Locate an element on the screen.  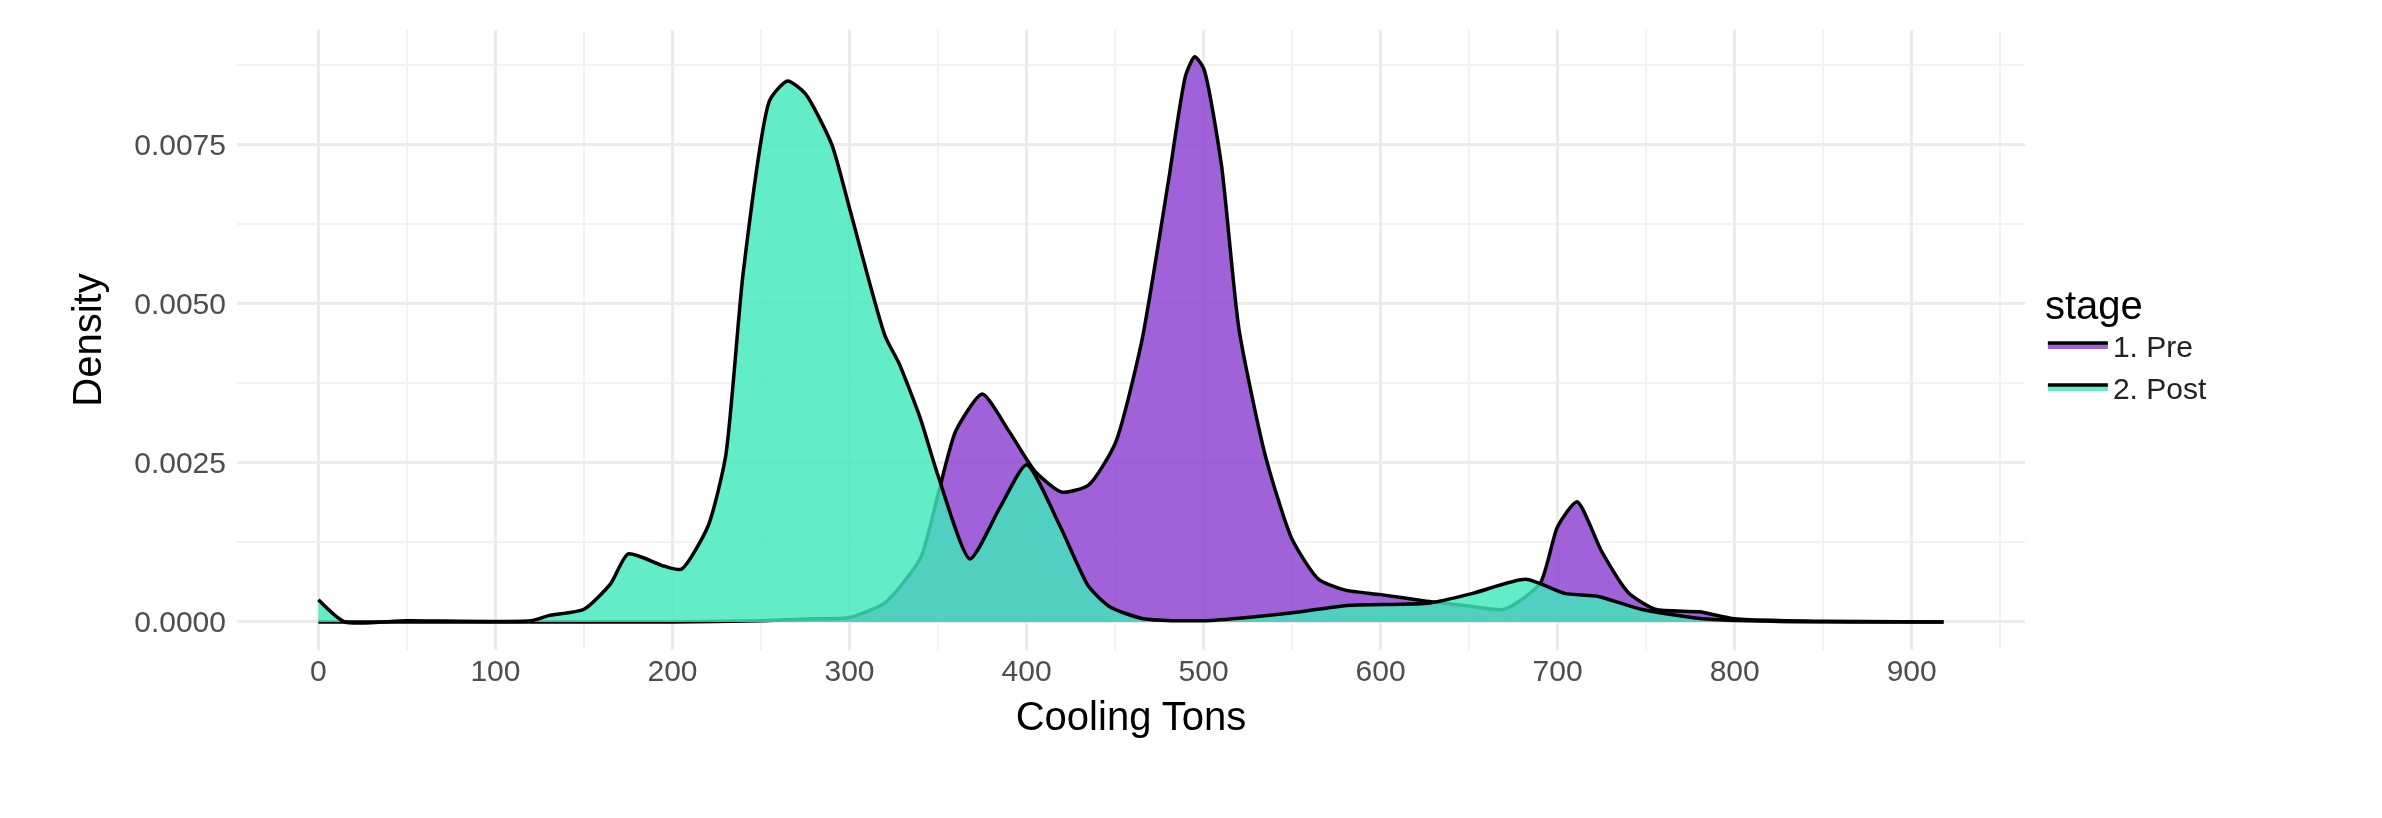
x-axis-title: Cooling Tons is located at coordinates (1131, 715).